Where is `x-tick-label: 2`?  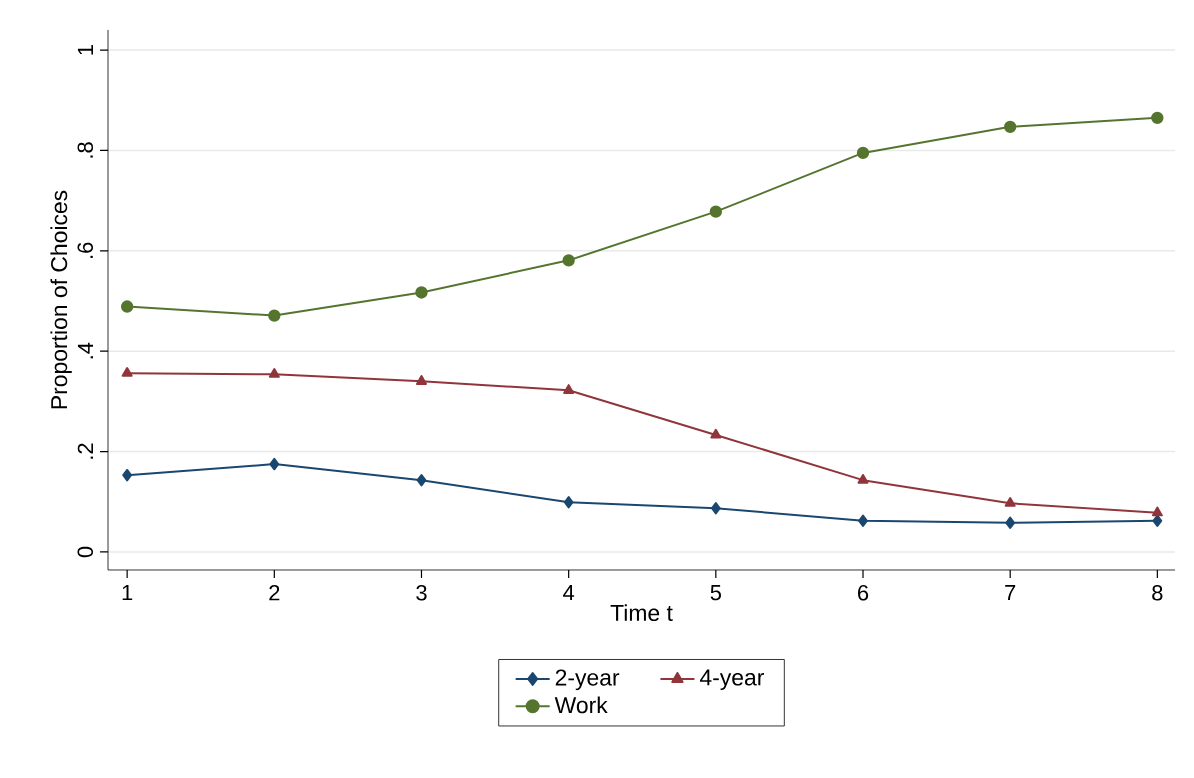 x-tick-label: 2 is located at coordinates (274, 593).